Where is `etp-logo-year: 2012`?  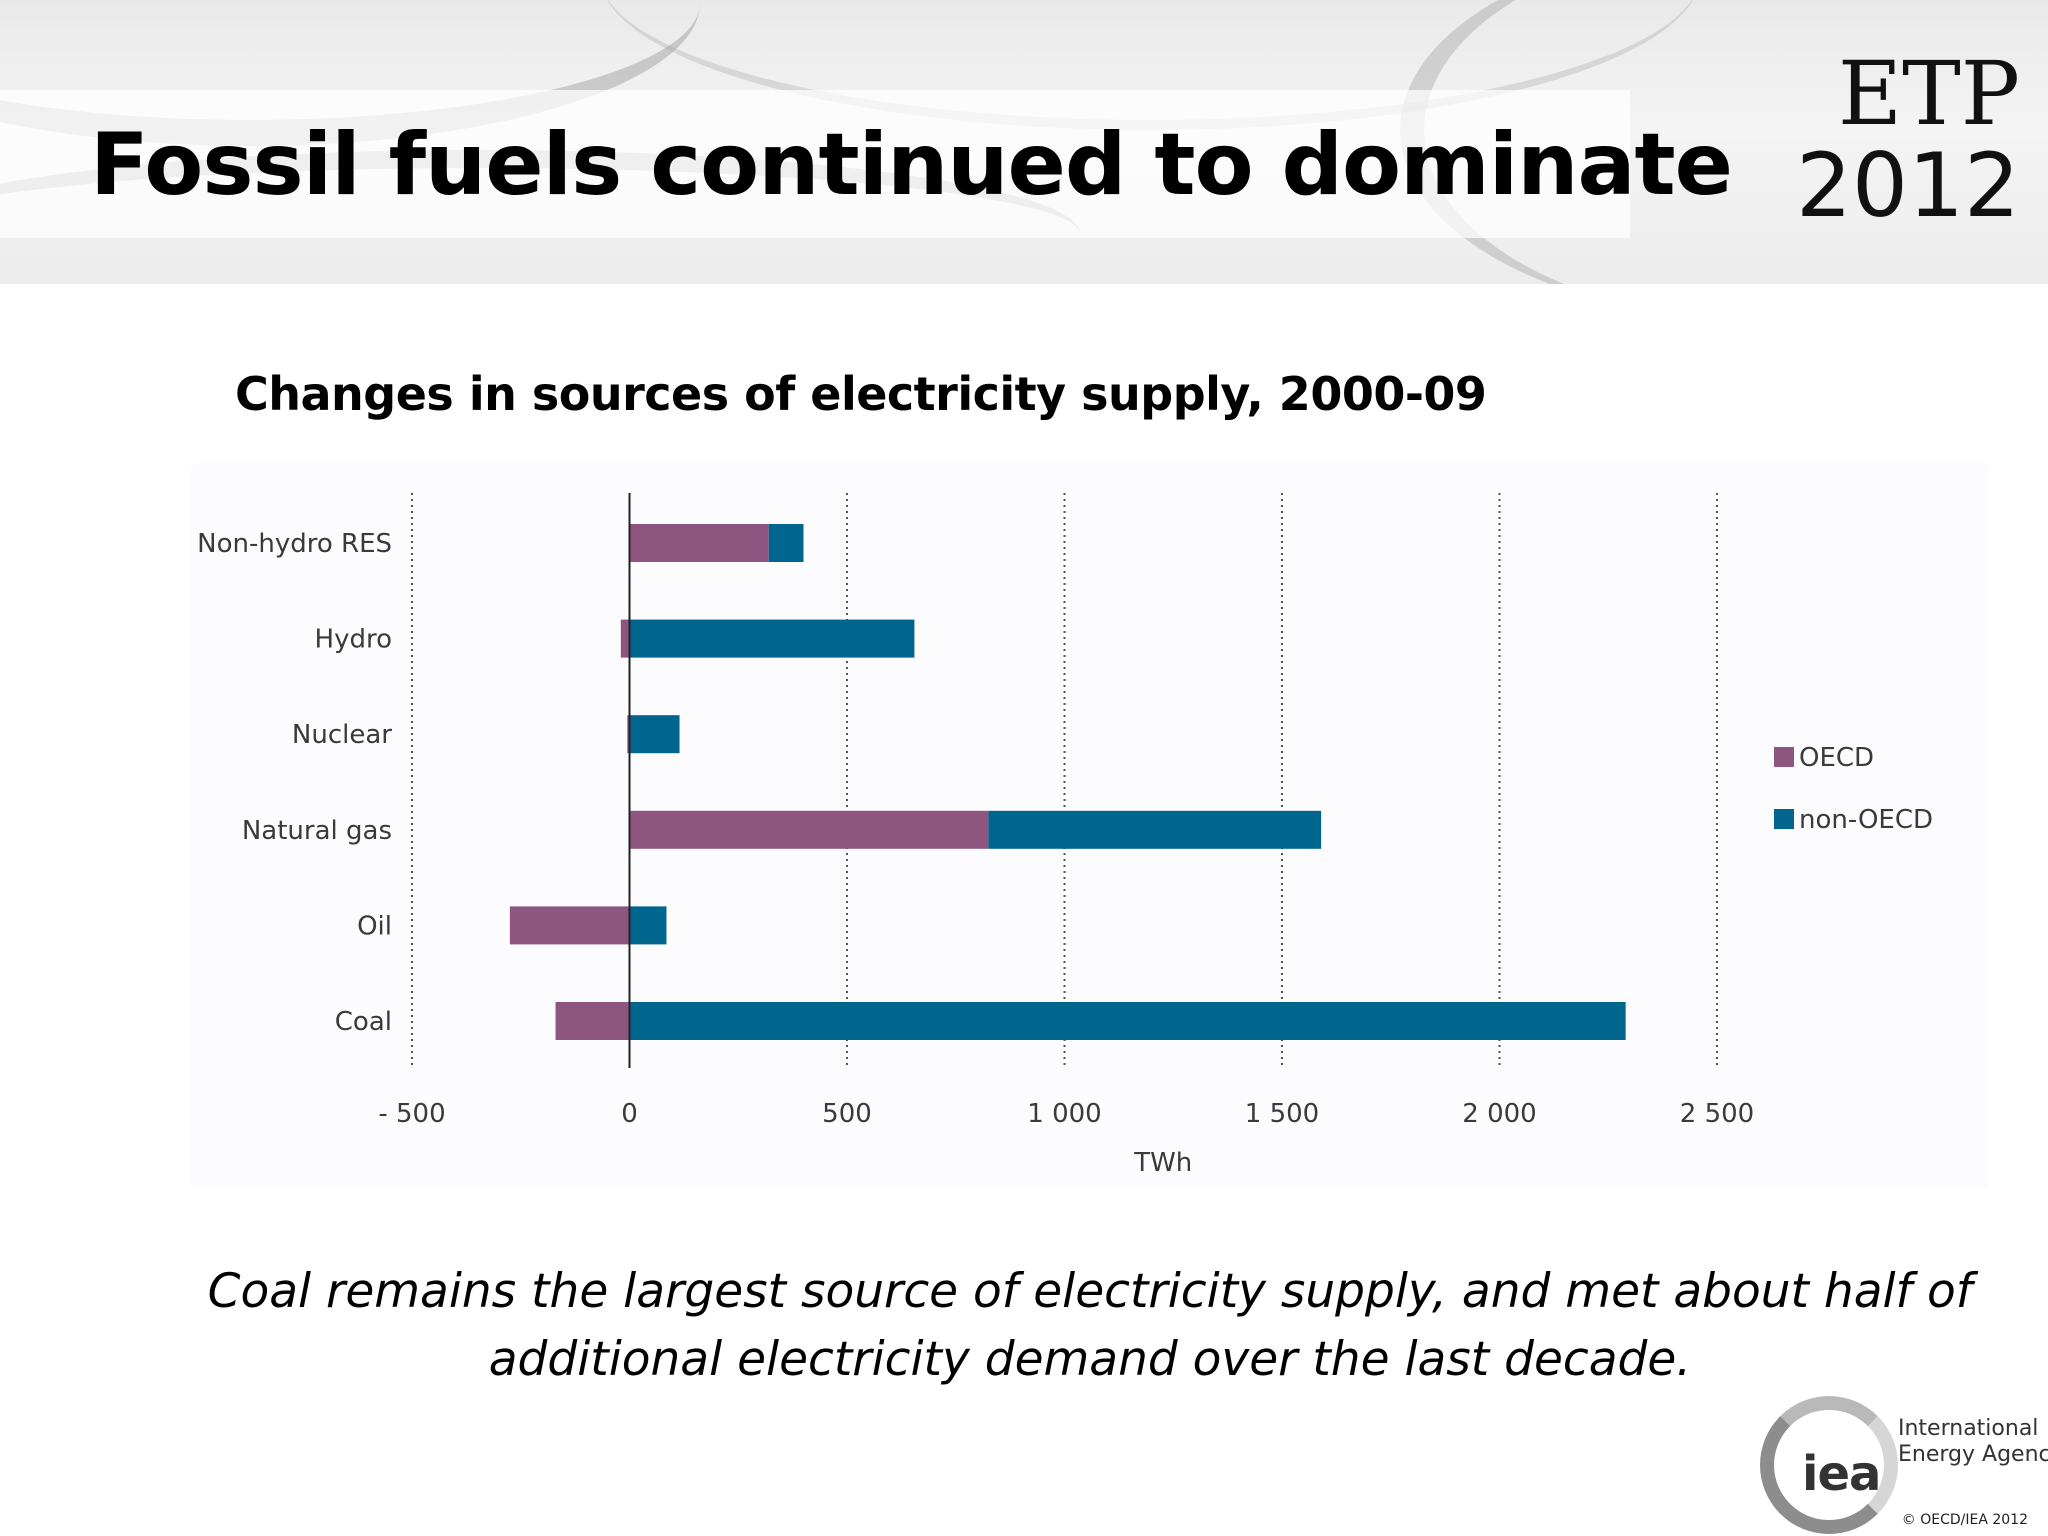
etp-logo-year: 2012 is located at coordinates (1908, 185).